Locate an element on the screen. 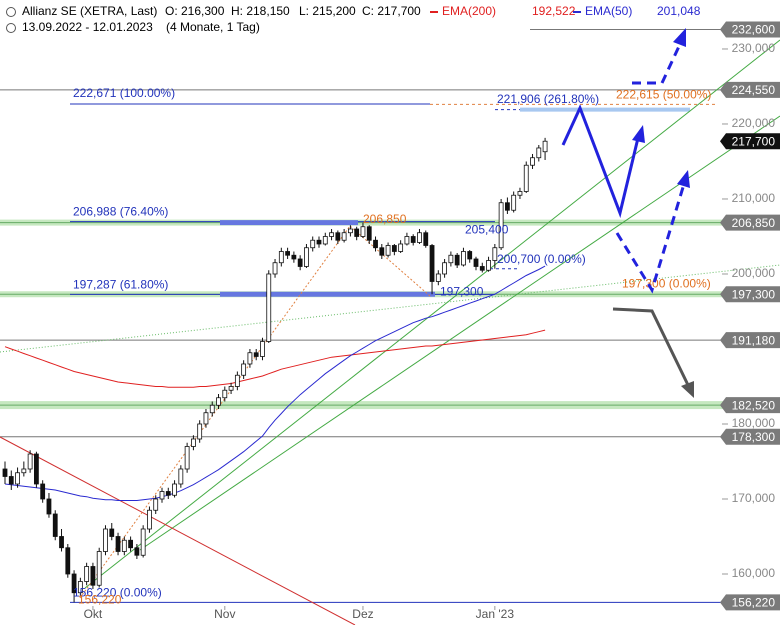 This screenshot has height=625, width=780. x-tick-label: Okt is located at coordinates (93, 614).